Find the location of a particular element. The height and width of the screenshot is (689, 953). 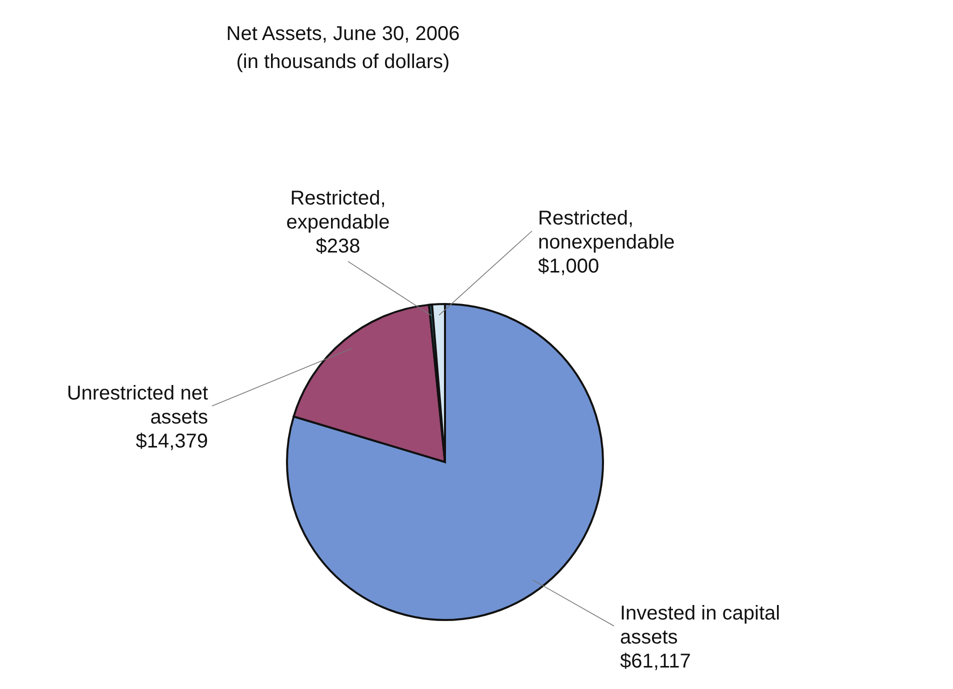

data-label: $238 is located at coordinates (338, 246).